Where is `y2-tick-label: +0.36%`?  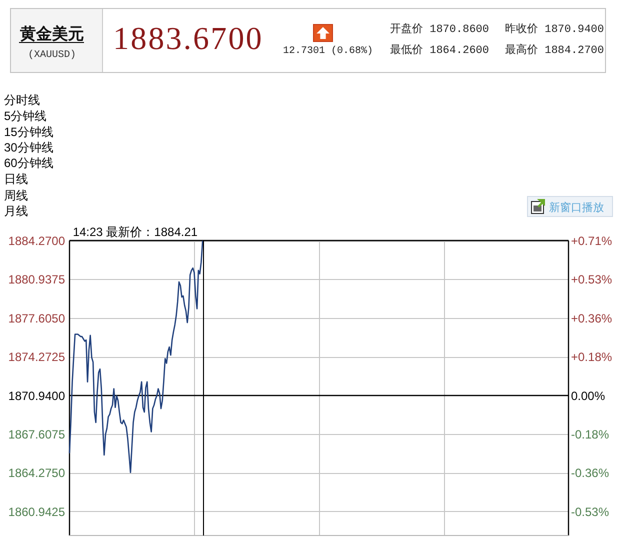 y2-tick-label: +0.36% is located at coordinates (591, 318).